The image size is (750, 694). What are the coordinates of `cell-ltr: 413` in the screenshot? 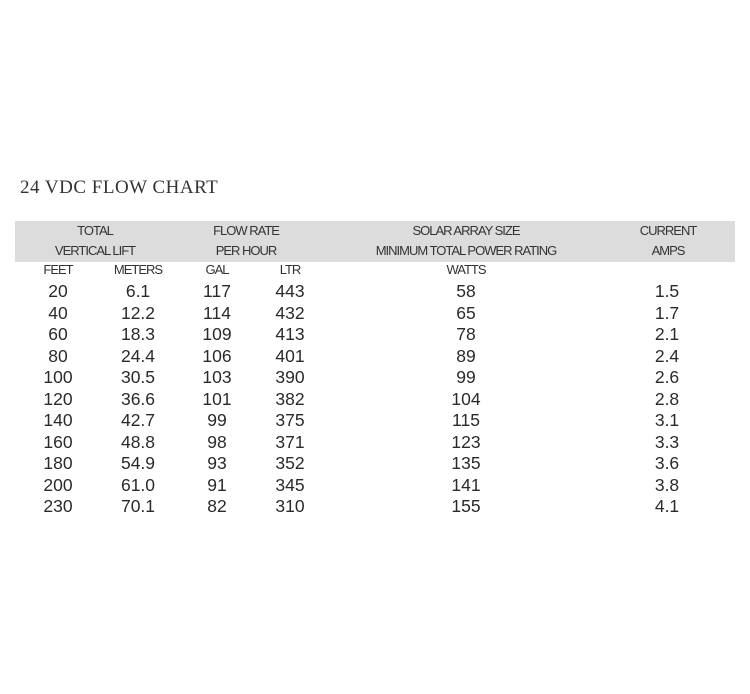 It's located at (290, 334).